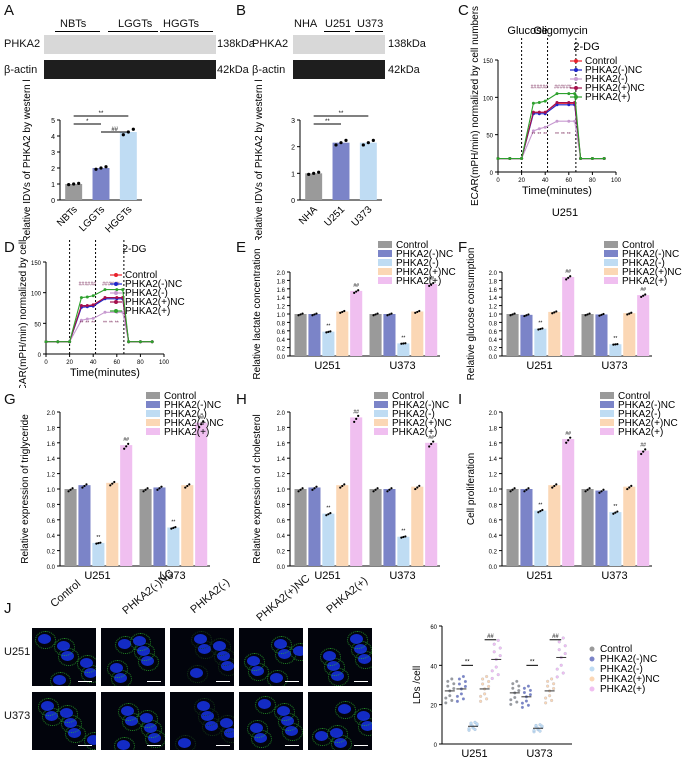 This screenshot has width=685, height=772. I want to click on y-tick-label: 1.2, so click(51, 476).